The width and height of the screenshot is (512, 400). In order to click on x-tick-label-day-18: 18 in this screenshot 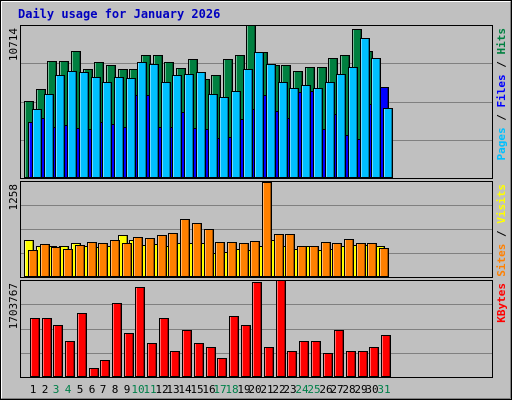, I will do `click(231, 389)`.